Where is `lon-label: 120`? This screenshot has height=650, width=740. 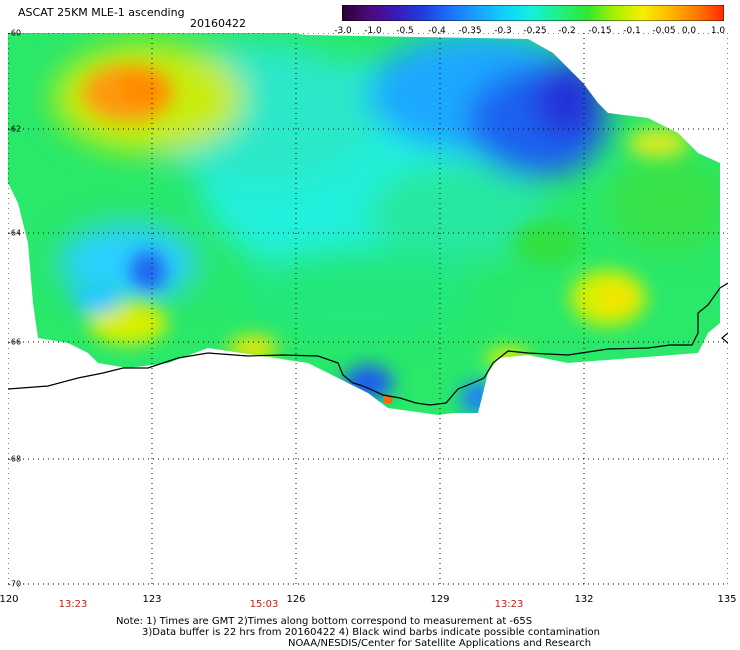 lon-label: 120 is located at coordinates (9, 599).